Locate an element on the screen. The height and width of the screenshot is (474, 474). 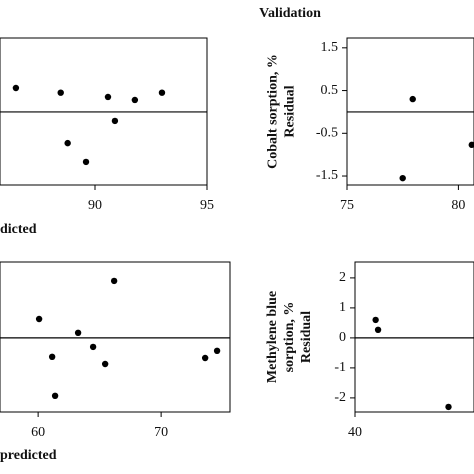
y-tick-label: 0.5 is located at coordinates (330, 90).